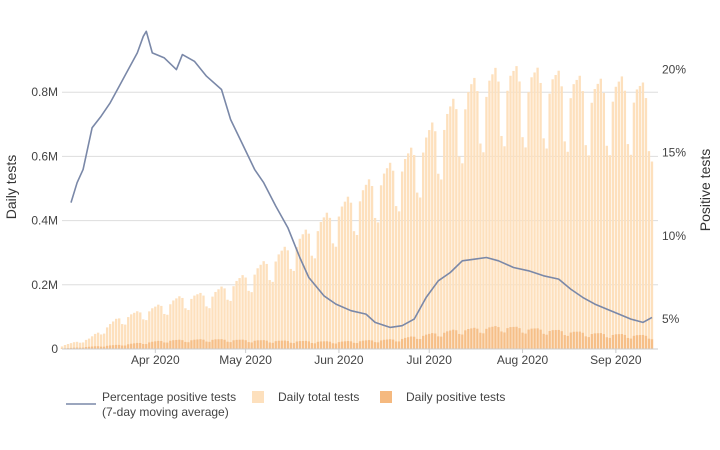 This screenshot has width=720, height=450. I want to click on y2-tick-label-0: 5%, so click(671, 319).